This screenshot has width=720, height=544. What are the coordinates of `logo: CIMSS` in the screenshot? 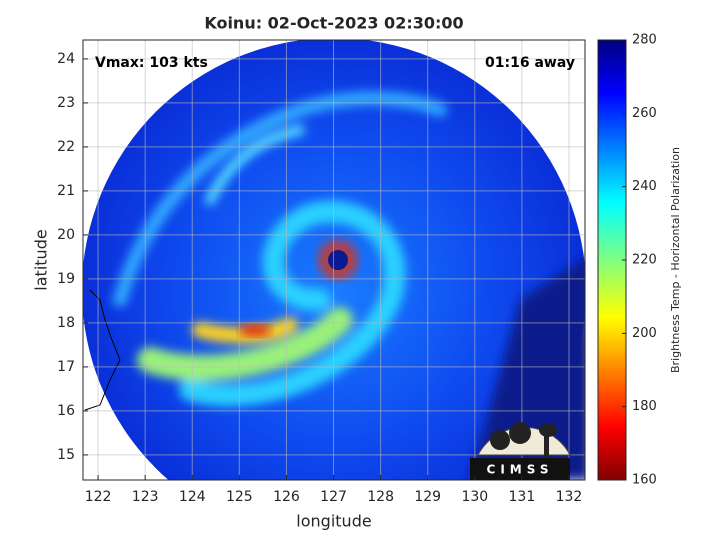 It's located at (520, 451).